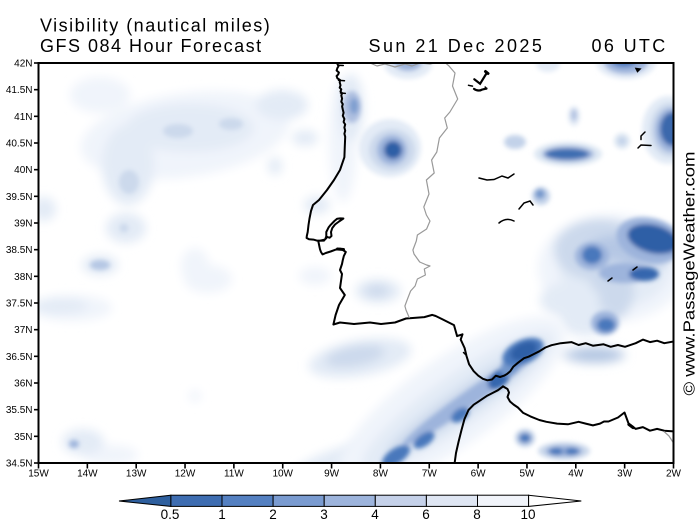 The image size is (700, 525). I want to click on svg-text: 37N, so click(23, 330).